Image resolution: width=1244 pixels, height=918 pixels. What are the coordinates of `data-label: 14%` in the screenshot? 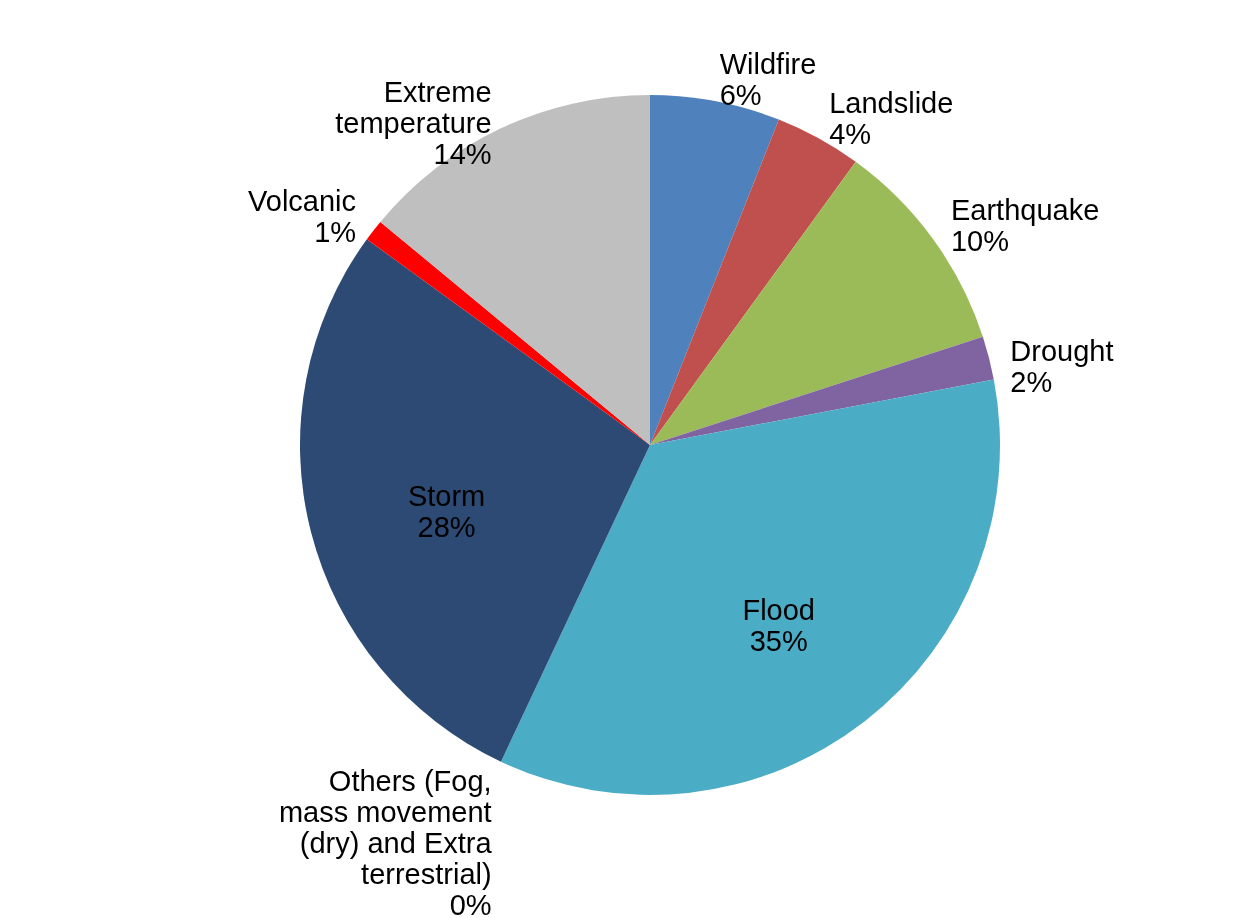 It's located at (462, 154).